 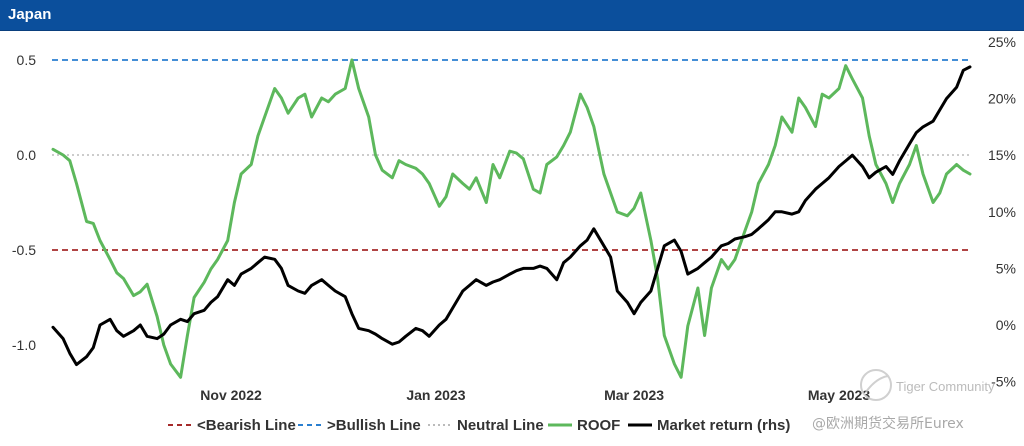 I want to click on right-tick-label: 10%, so click(x=1002, y=212).